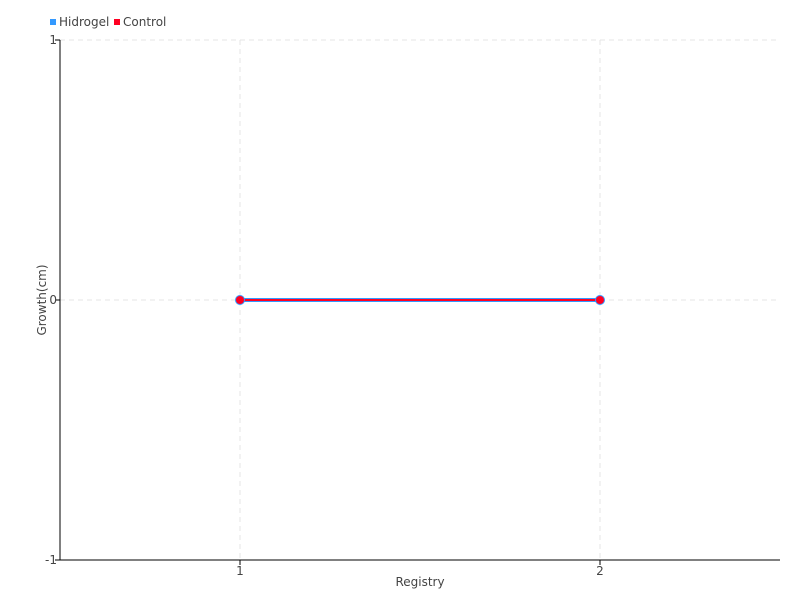  I want to click on legend-swatch-hidrogel, so click(53, 22).